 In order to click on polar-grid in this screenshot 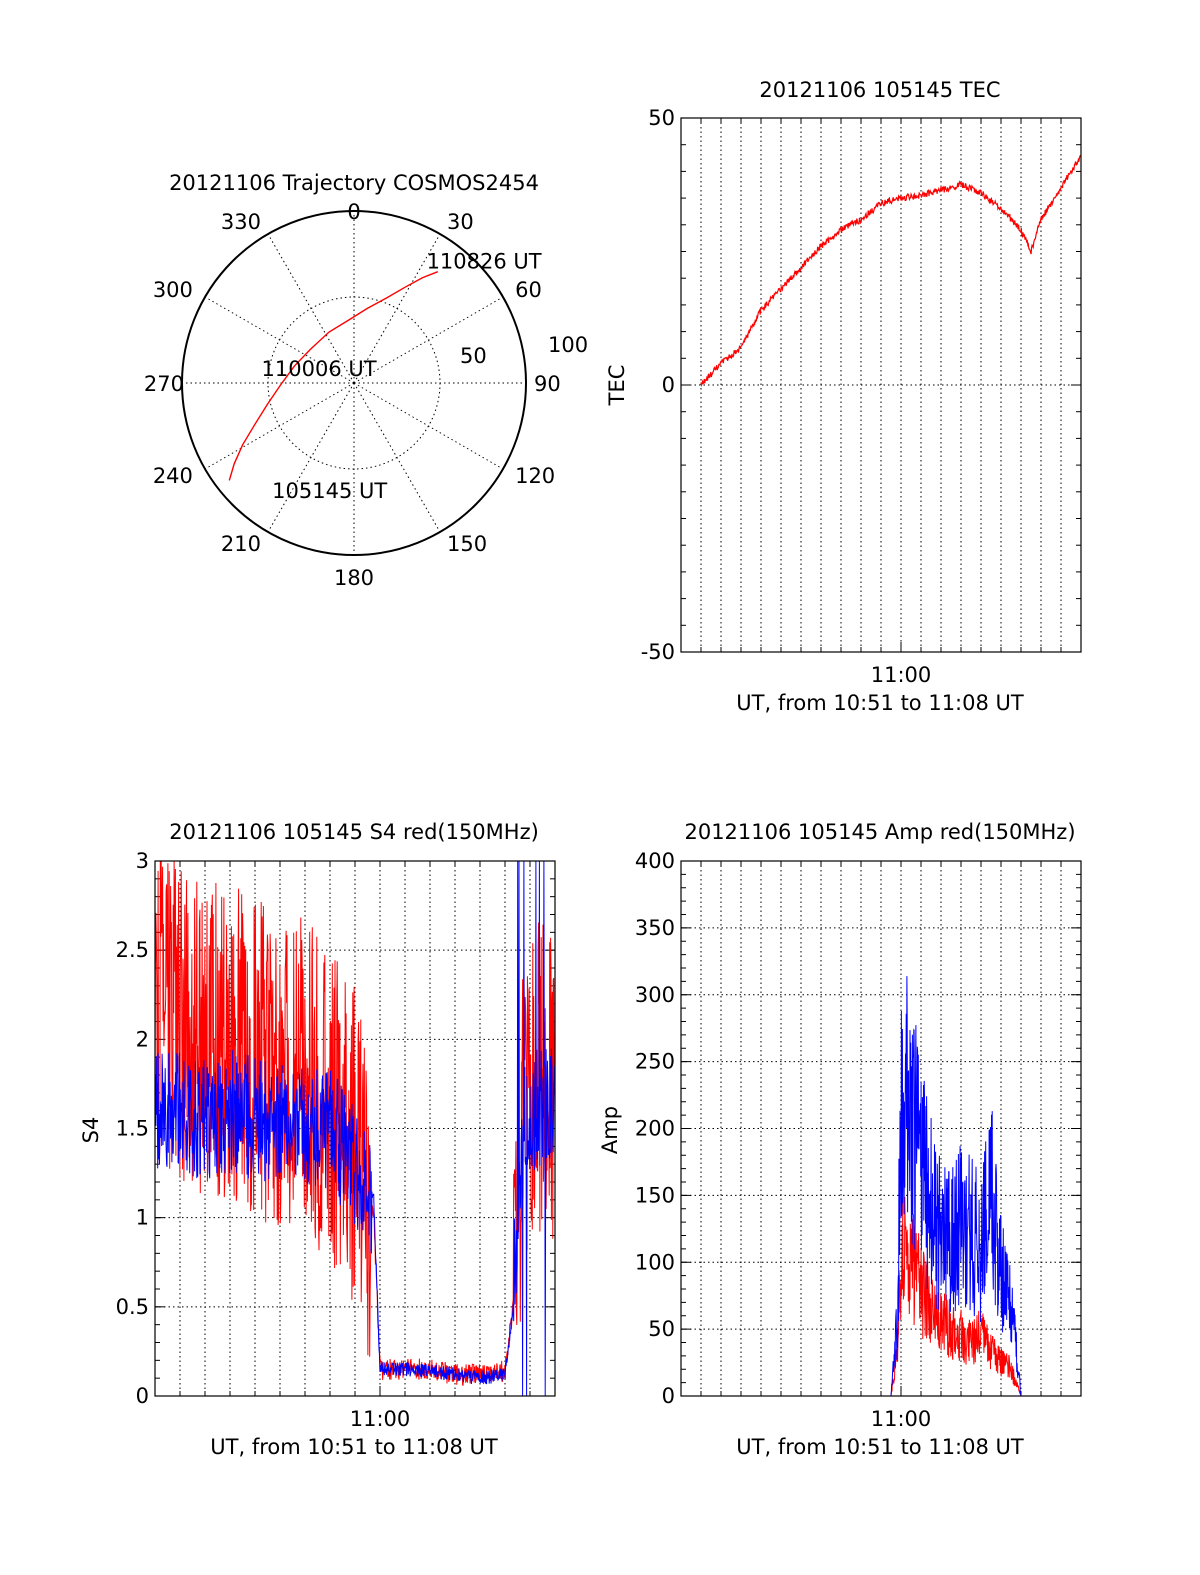, I will do `click(354, 383)`.